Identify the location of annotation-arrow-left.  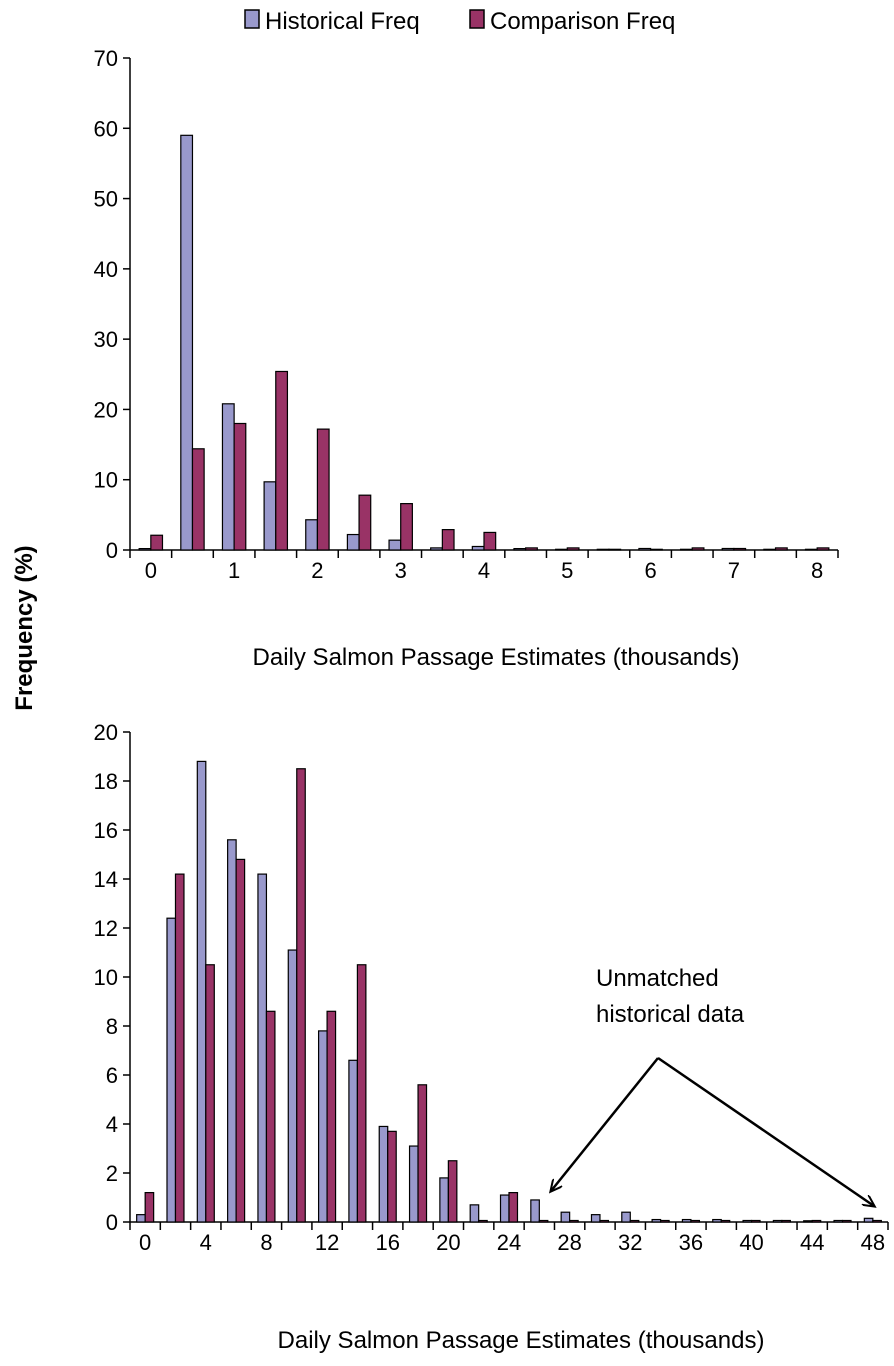
(605, 1124).